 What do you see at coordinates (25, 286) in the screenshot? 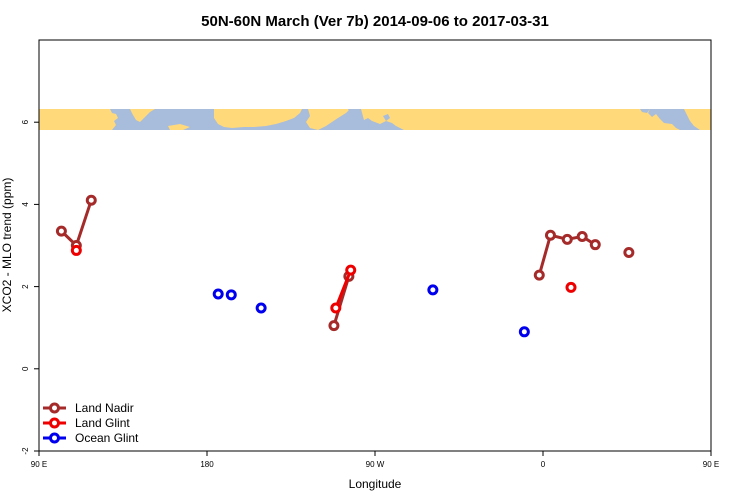
I see `y-tick-label: 2` at bounding box center [25, 286].